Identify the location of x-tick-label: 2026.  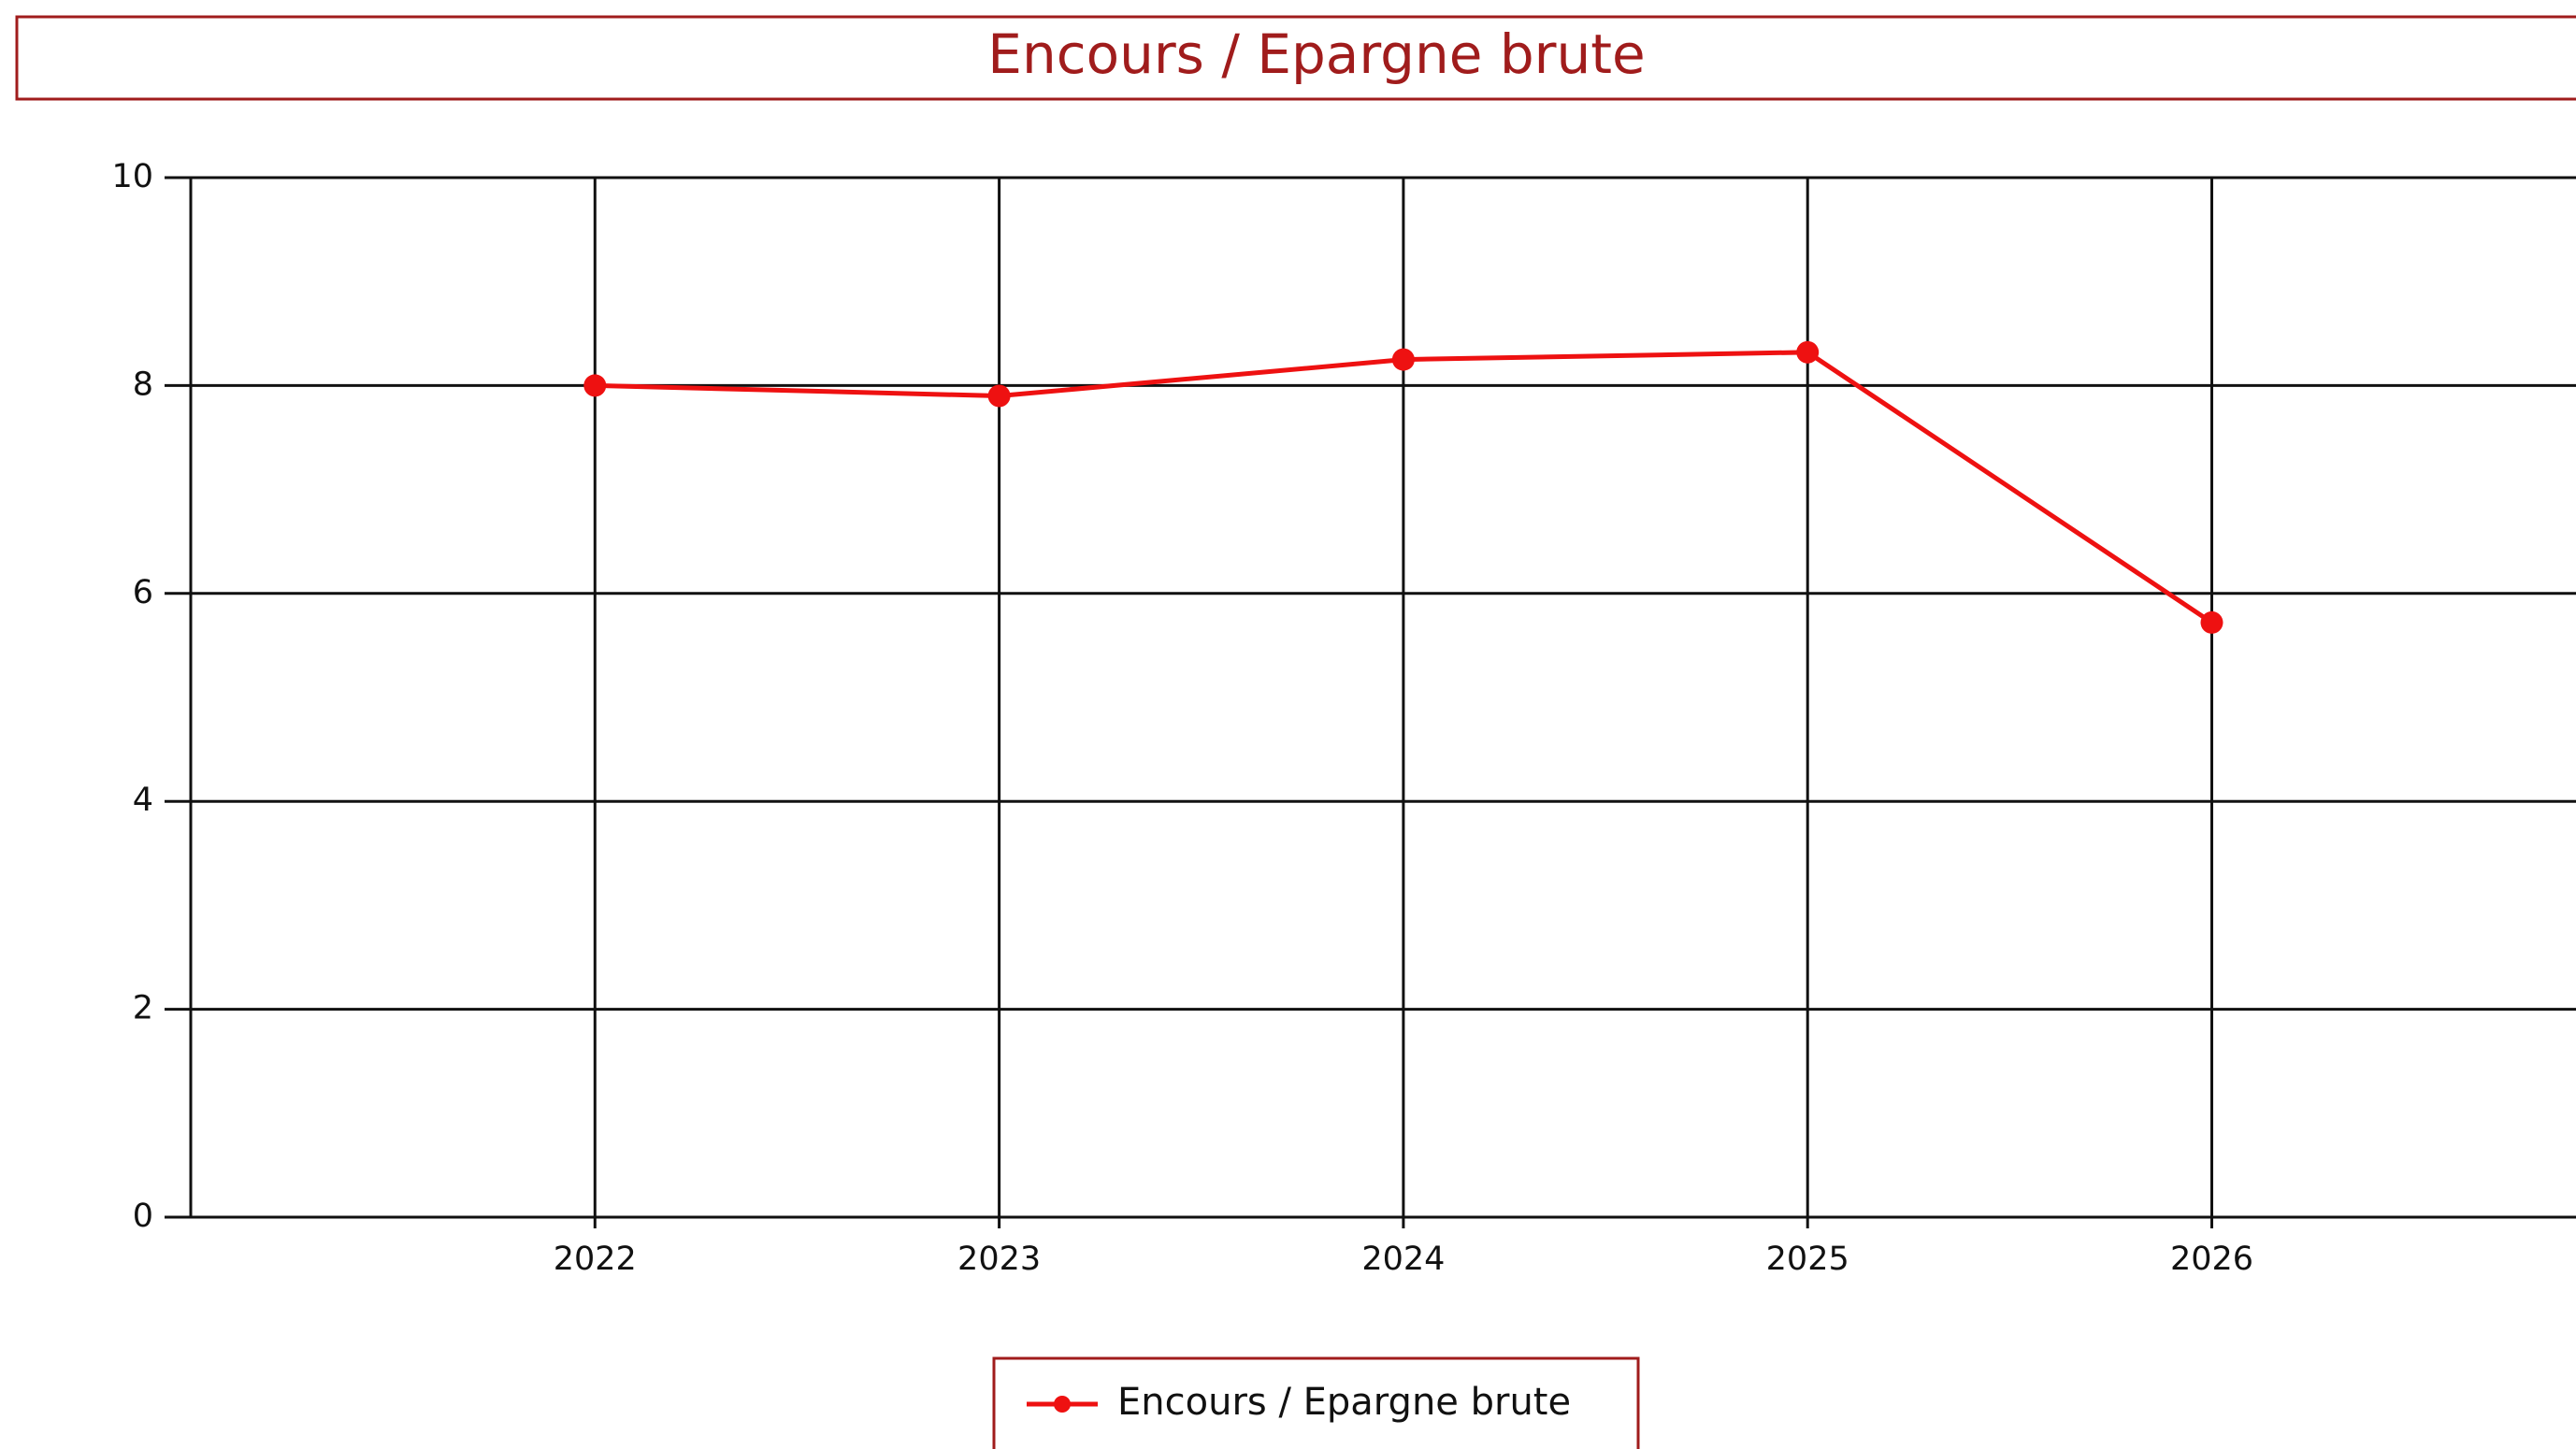
(2212, 1259).